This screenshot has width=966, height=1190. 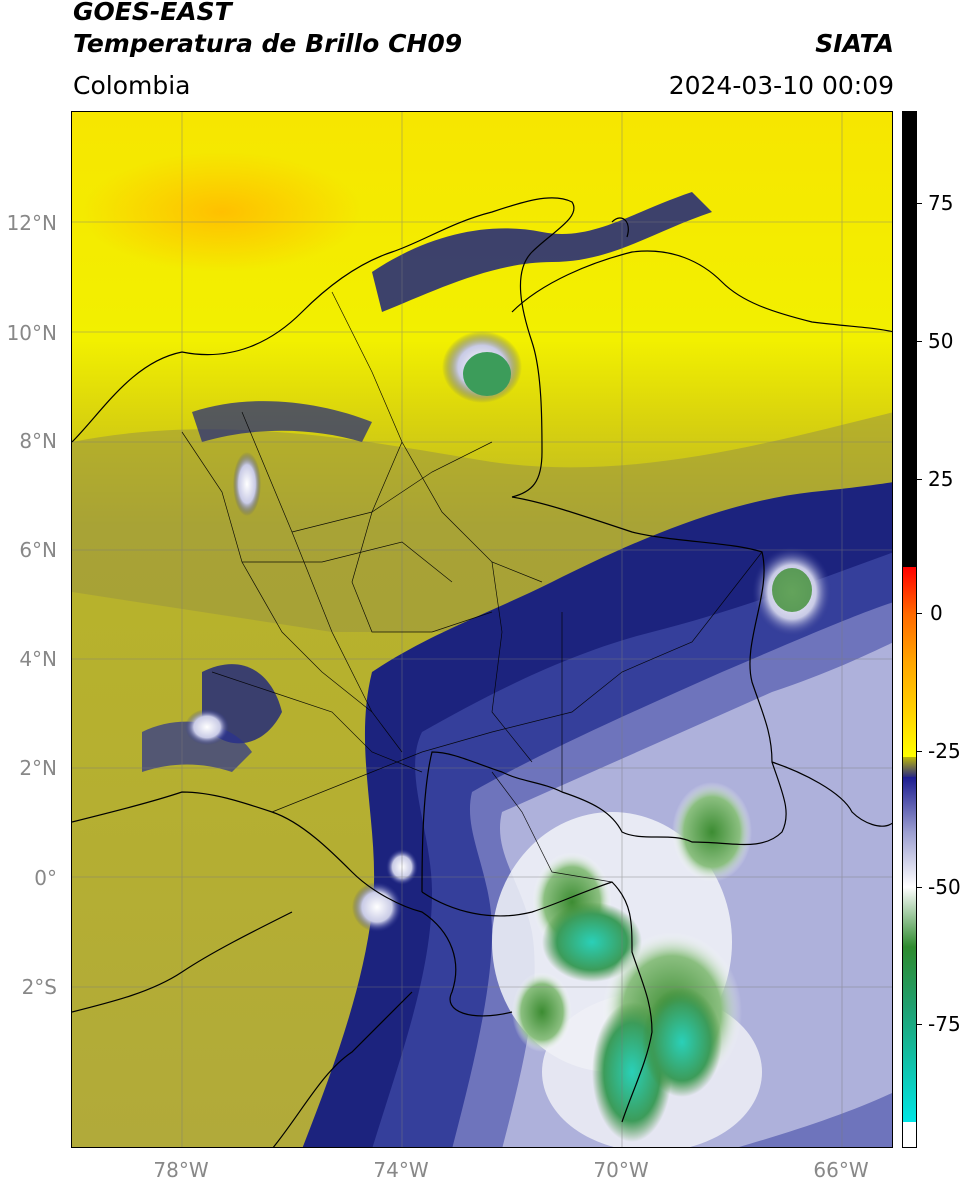 I want to click on lat-label: 6°N, so click(x=38, y=550).